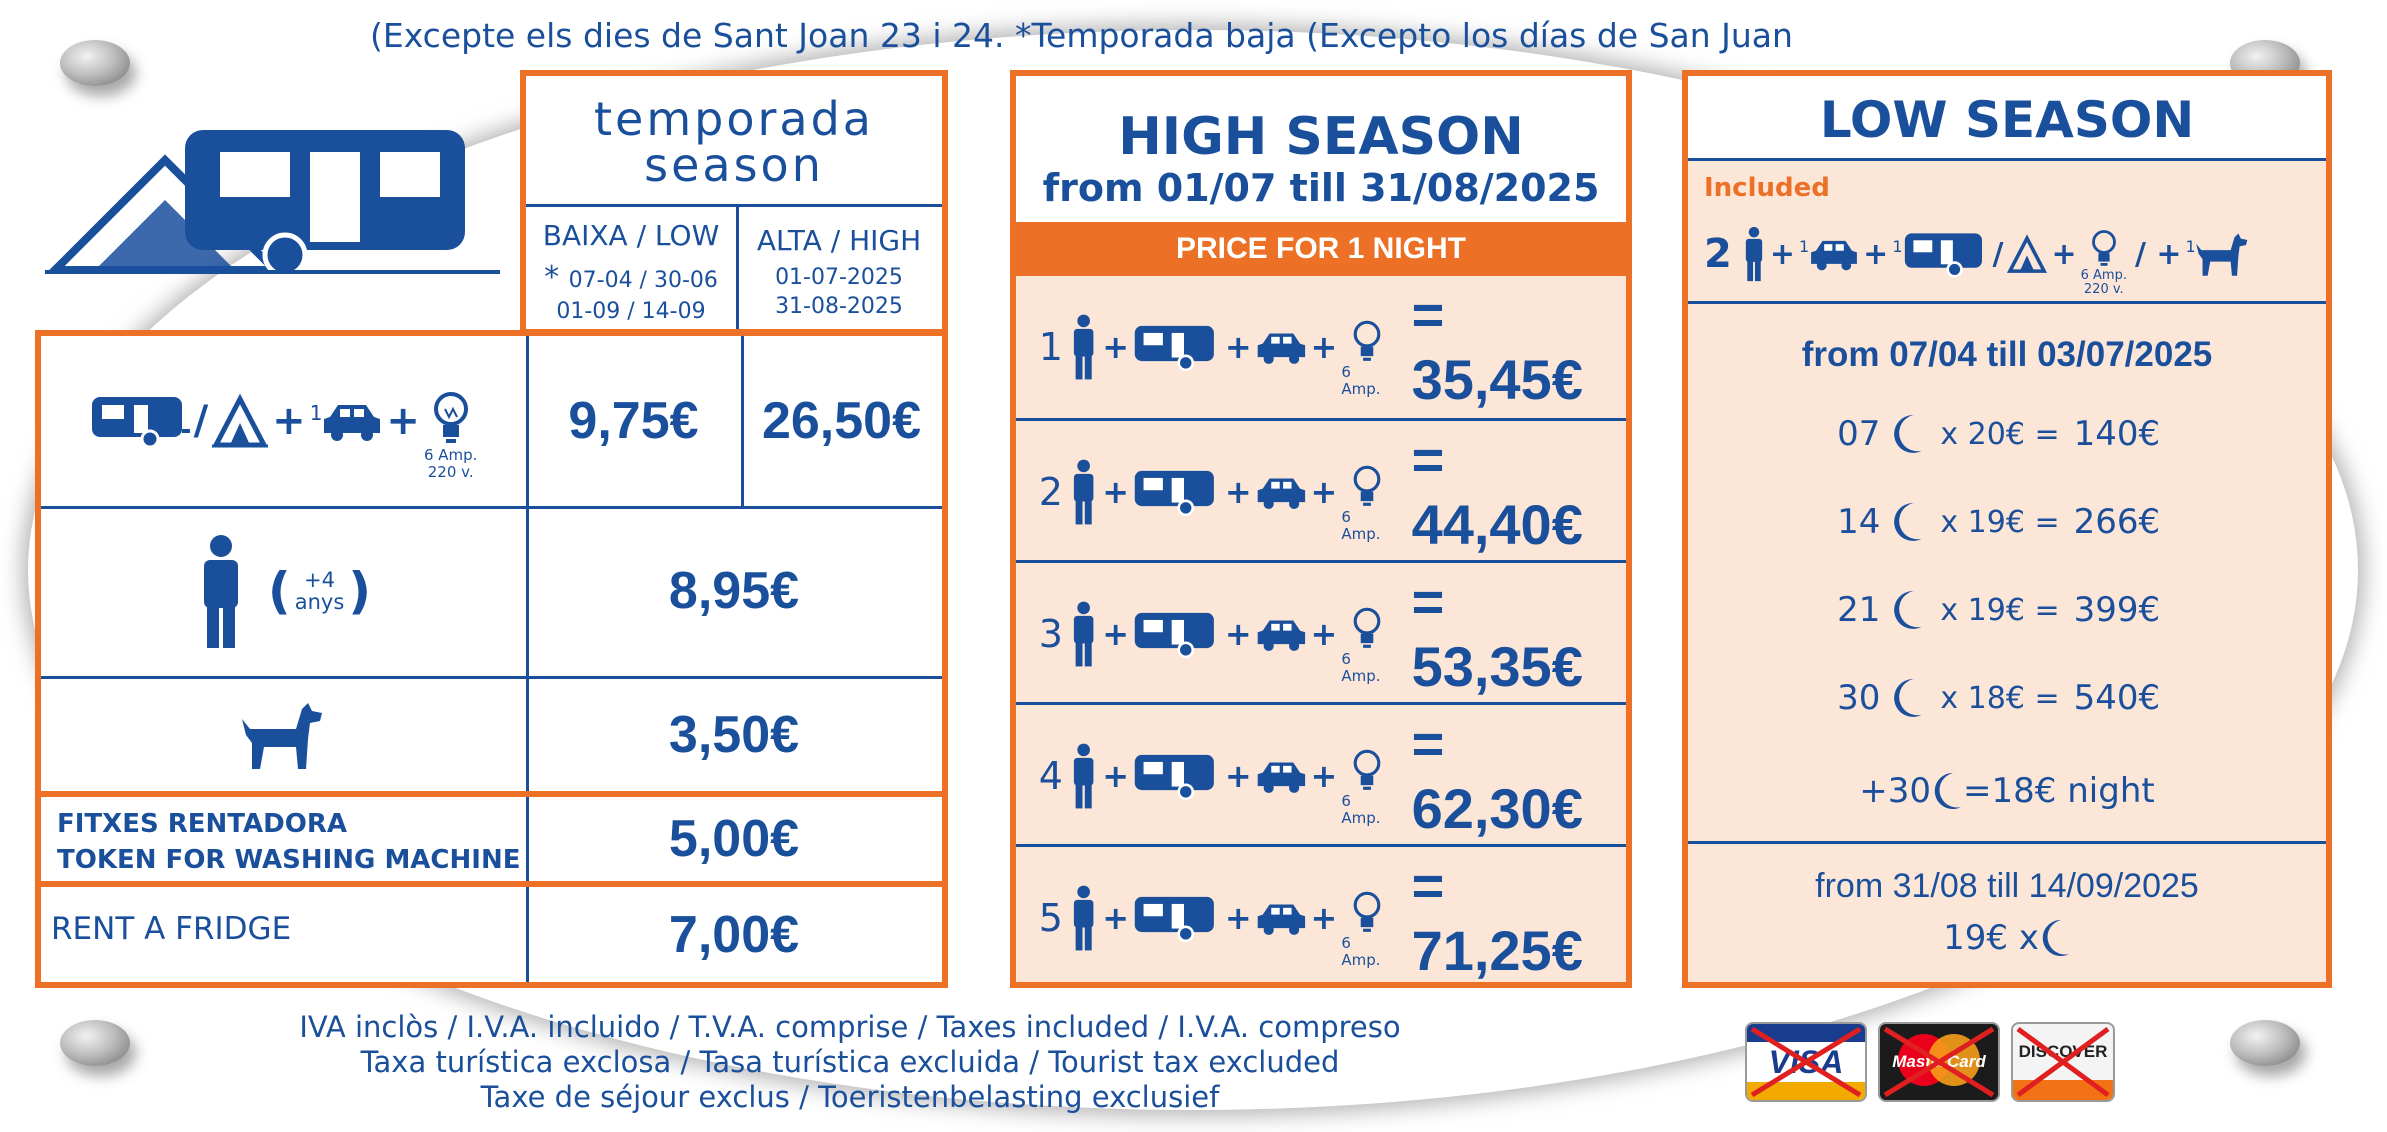 The image size is (2387, 1132). Describe the element at coordinates (1908, 434) in the screenshot. I see `moon-icon` at that location.